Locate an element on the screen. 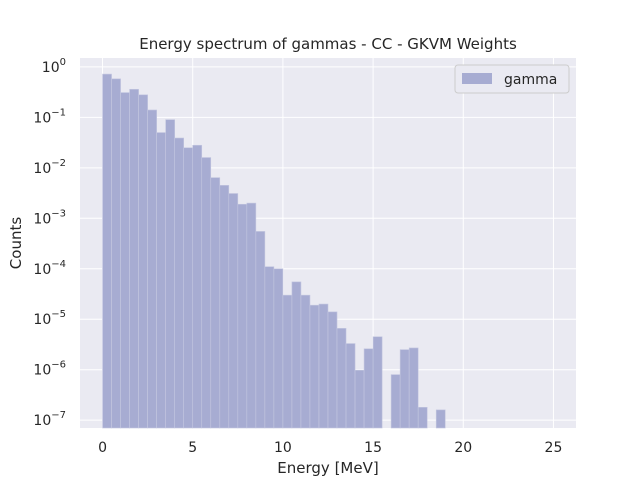  legend: gamma is located at coordinates (512, 79).